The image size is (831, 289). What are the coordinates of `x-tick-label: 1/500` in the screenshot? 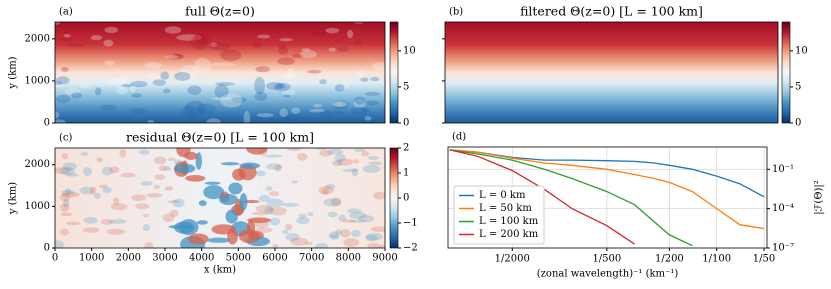 It's located at (606, 259).